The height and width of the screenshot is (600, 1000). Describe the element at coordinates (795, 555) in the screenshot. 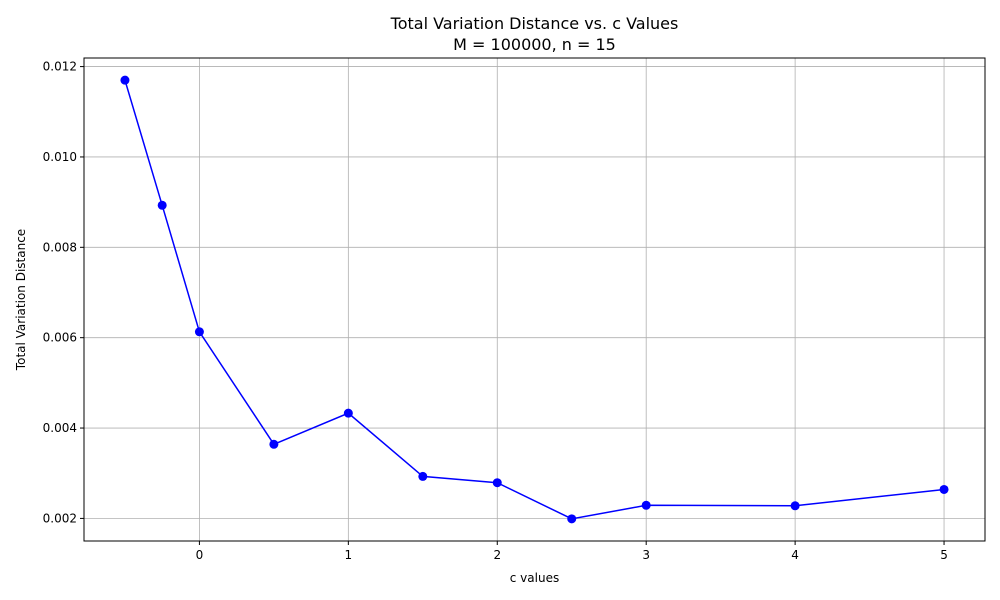

I see `x-tick-label: 4` at that location.